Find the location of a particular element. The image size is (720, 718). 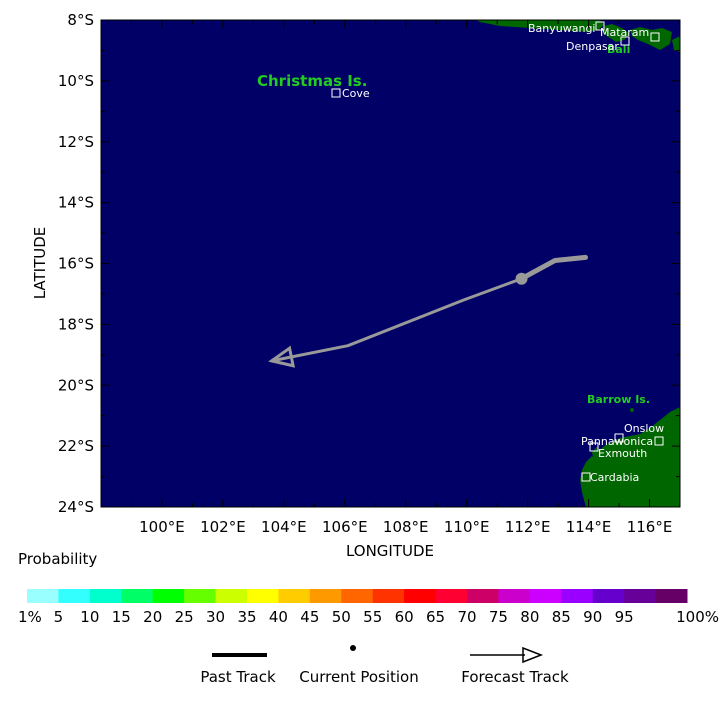

legend-scale-label: 15 is located at coordinates (121, 617).